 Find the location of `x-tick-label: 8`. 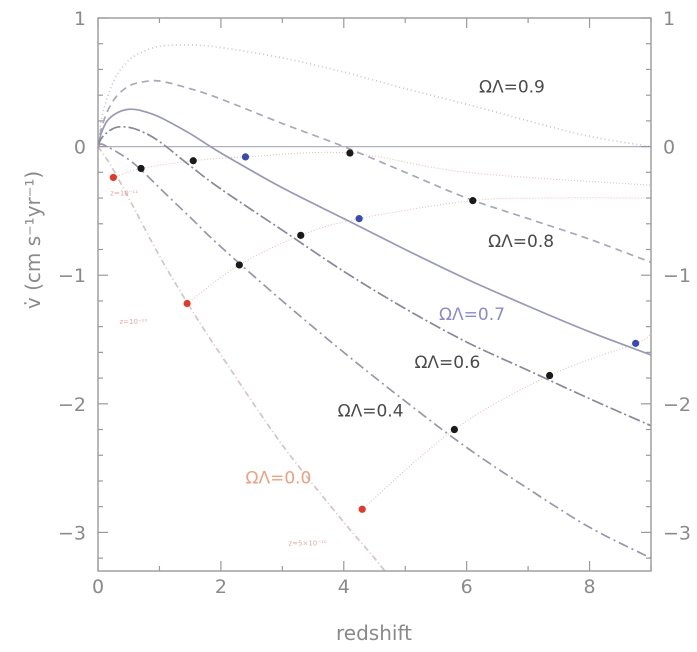

x-tick-label: 8 is located at coordinates (590, 587).